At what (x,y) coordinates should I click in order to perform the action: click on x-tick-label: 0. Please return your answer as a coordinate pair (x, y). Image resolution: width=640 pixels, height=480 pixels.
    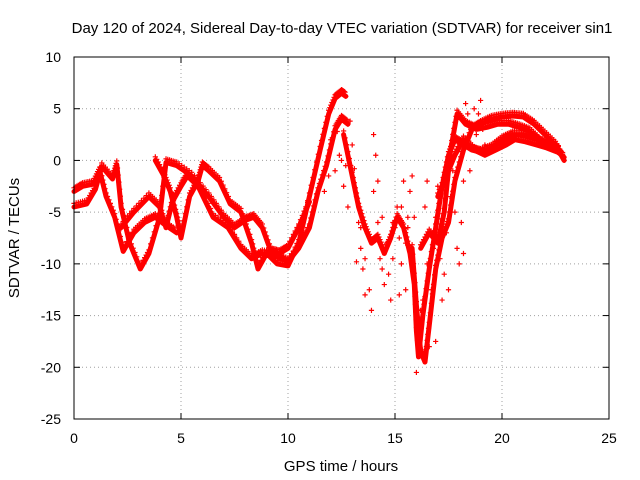
    Looking at the image, I should click on (74, 438).